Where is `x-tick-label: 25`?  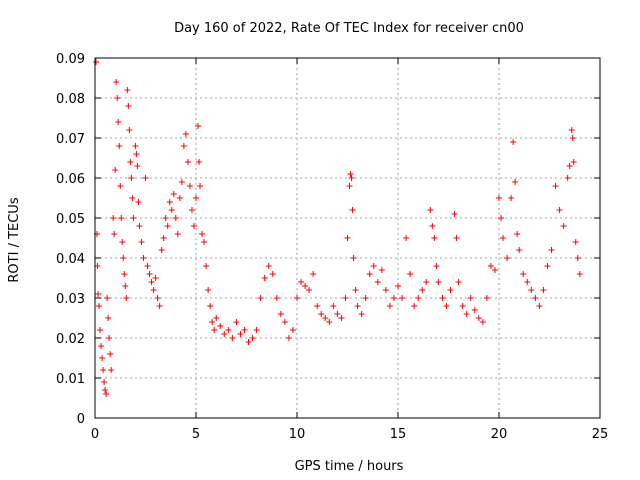
x-tick-label: 25 is located at coordinates (600, 434).